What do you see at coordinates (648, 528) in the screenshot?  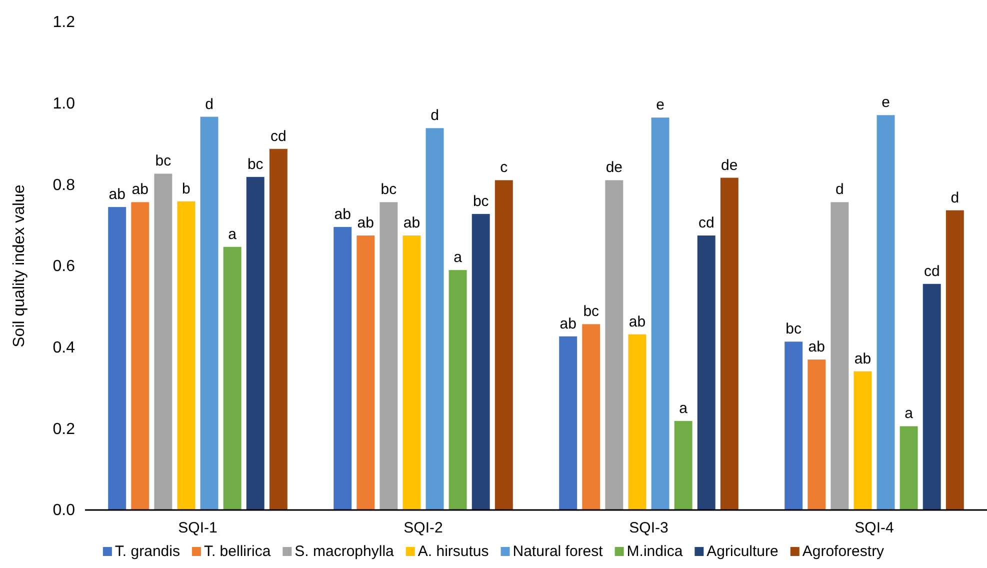 I see `x-tick-label: SQI-3` at bounding box center [648, 528].